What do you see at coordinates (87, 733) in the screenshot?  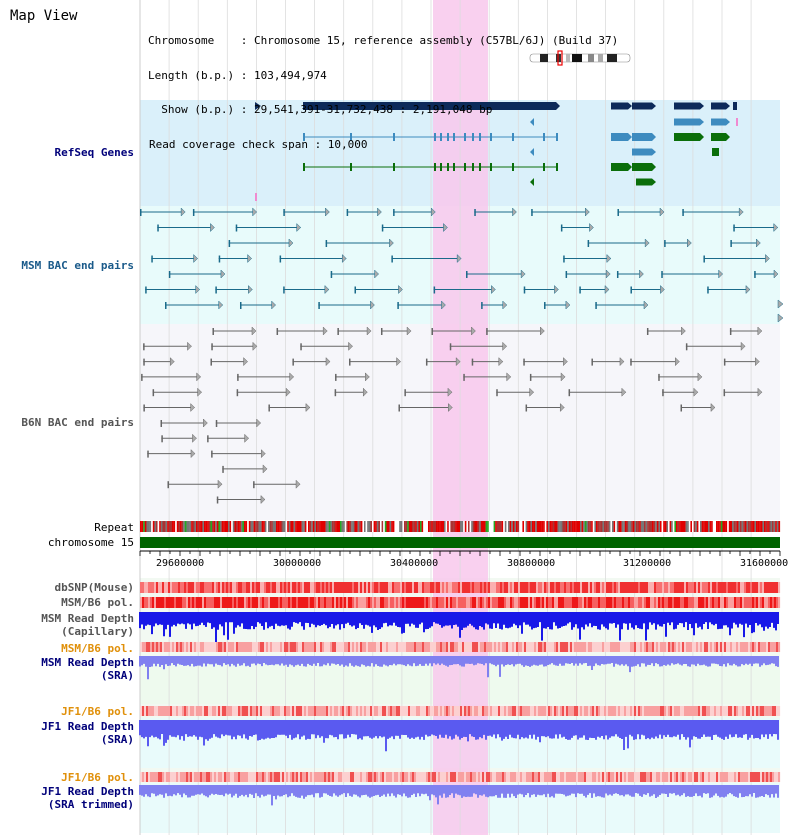 I see `track-label-jf1-depth: JF1 Read Depth (SRA)` at bounding box center [87, 733].